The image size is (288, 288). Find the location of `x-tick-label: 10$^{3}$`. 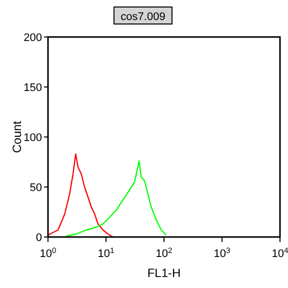

x-tick-label: 10$^{3}$ is located at coordinates (222, 253).